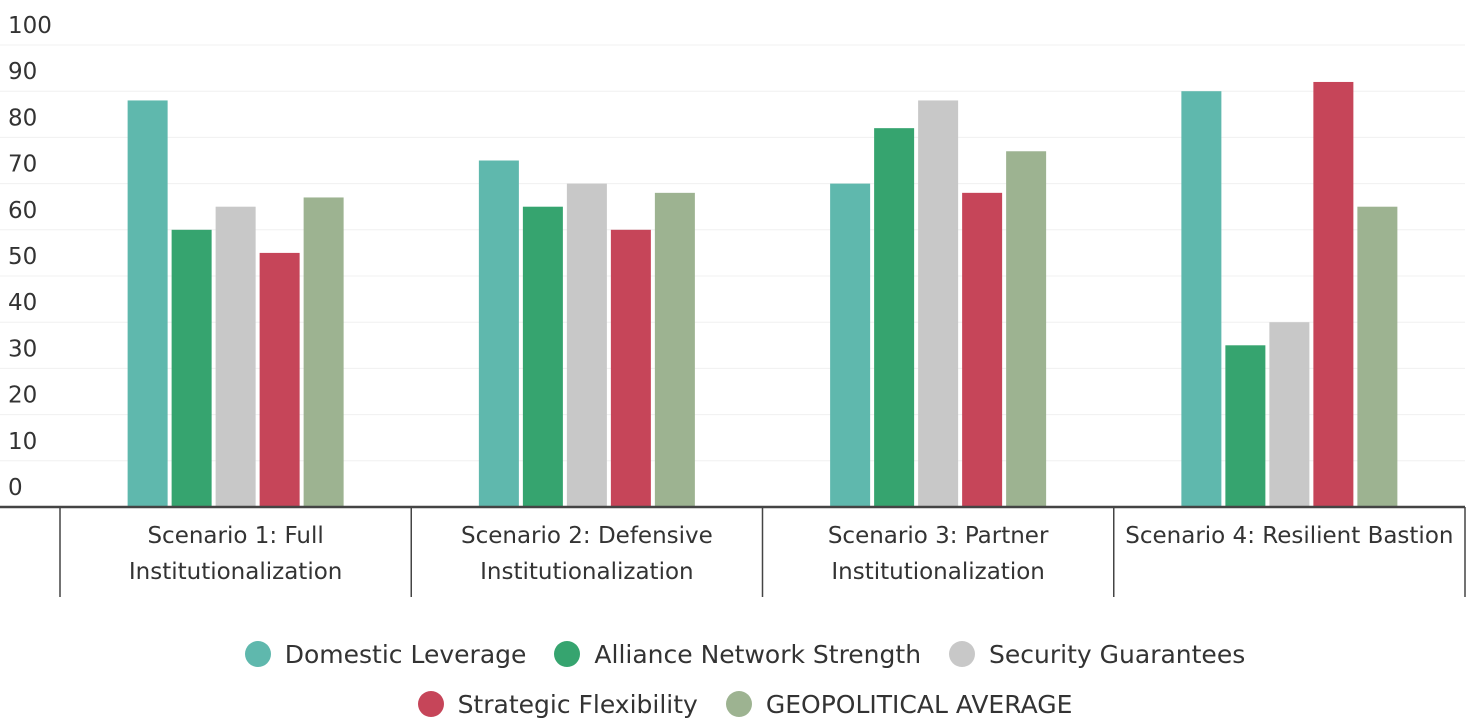  Describe the element at coordinates (15, 488) in the screenshot. I see `y-tick-label: 0` at that location.